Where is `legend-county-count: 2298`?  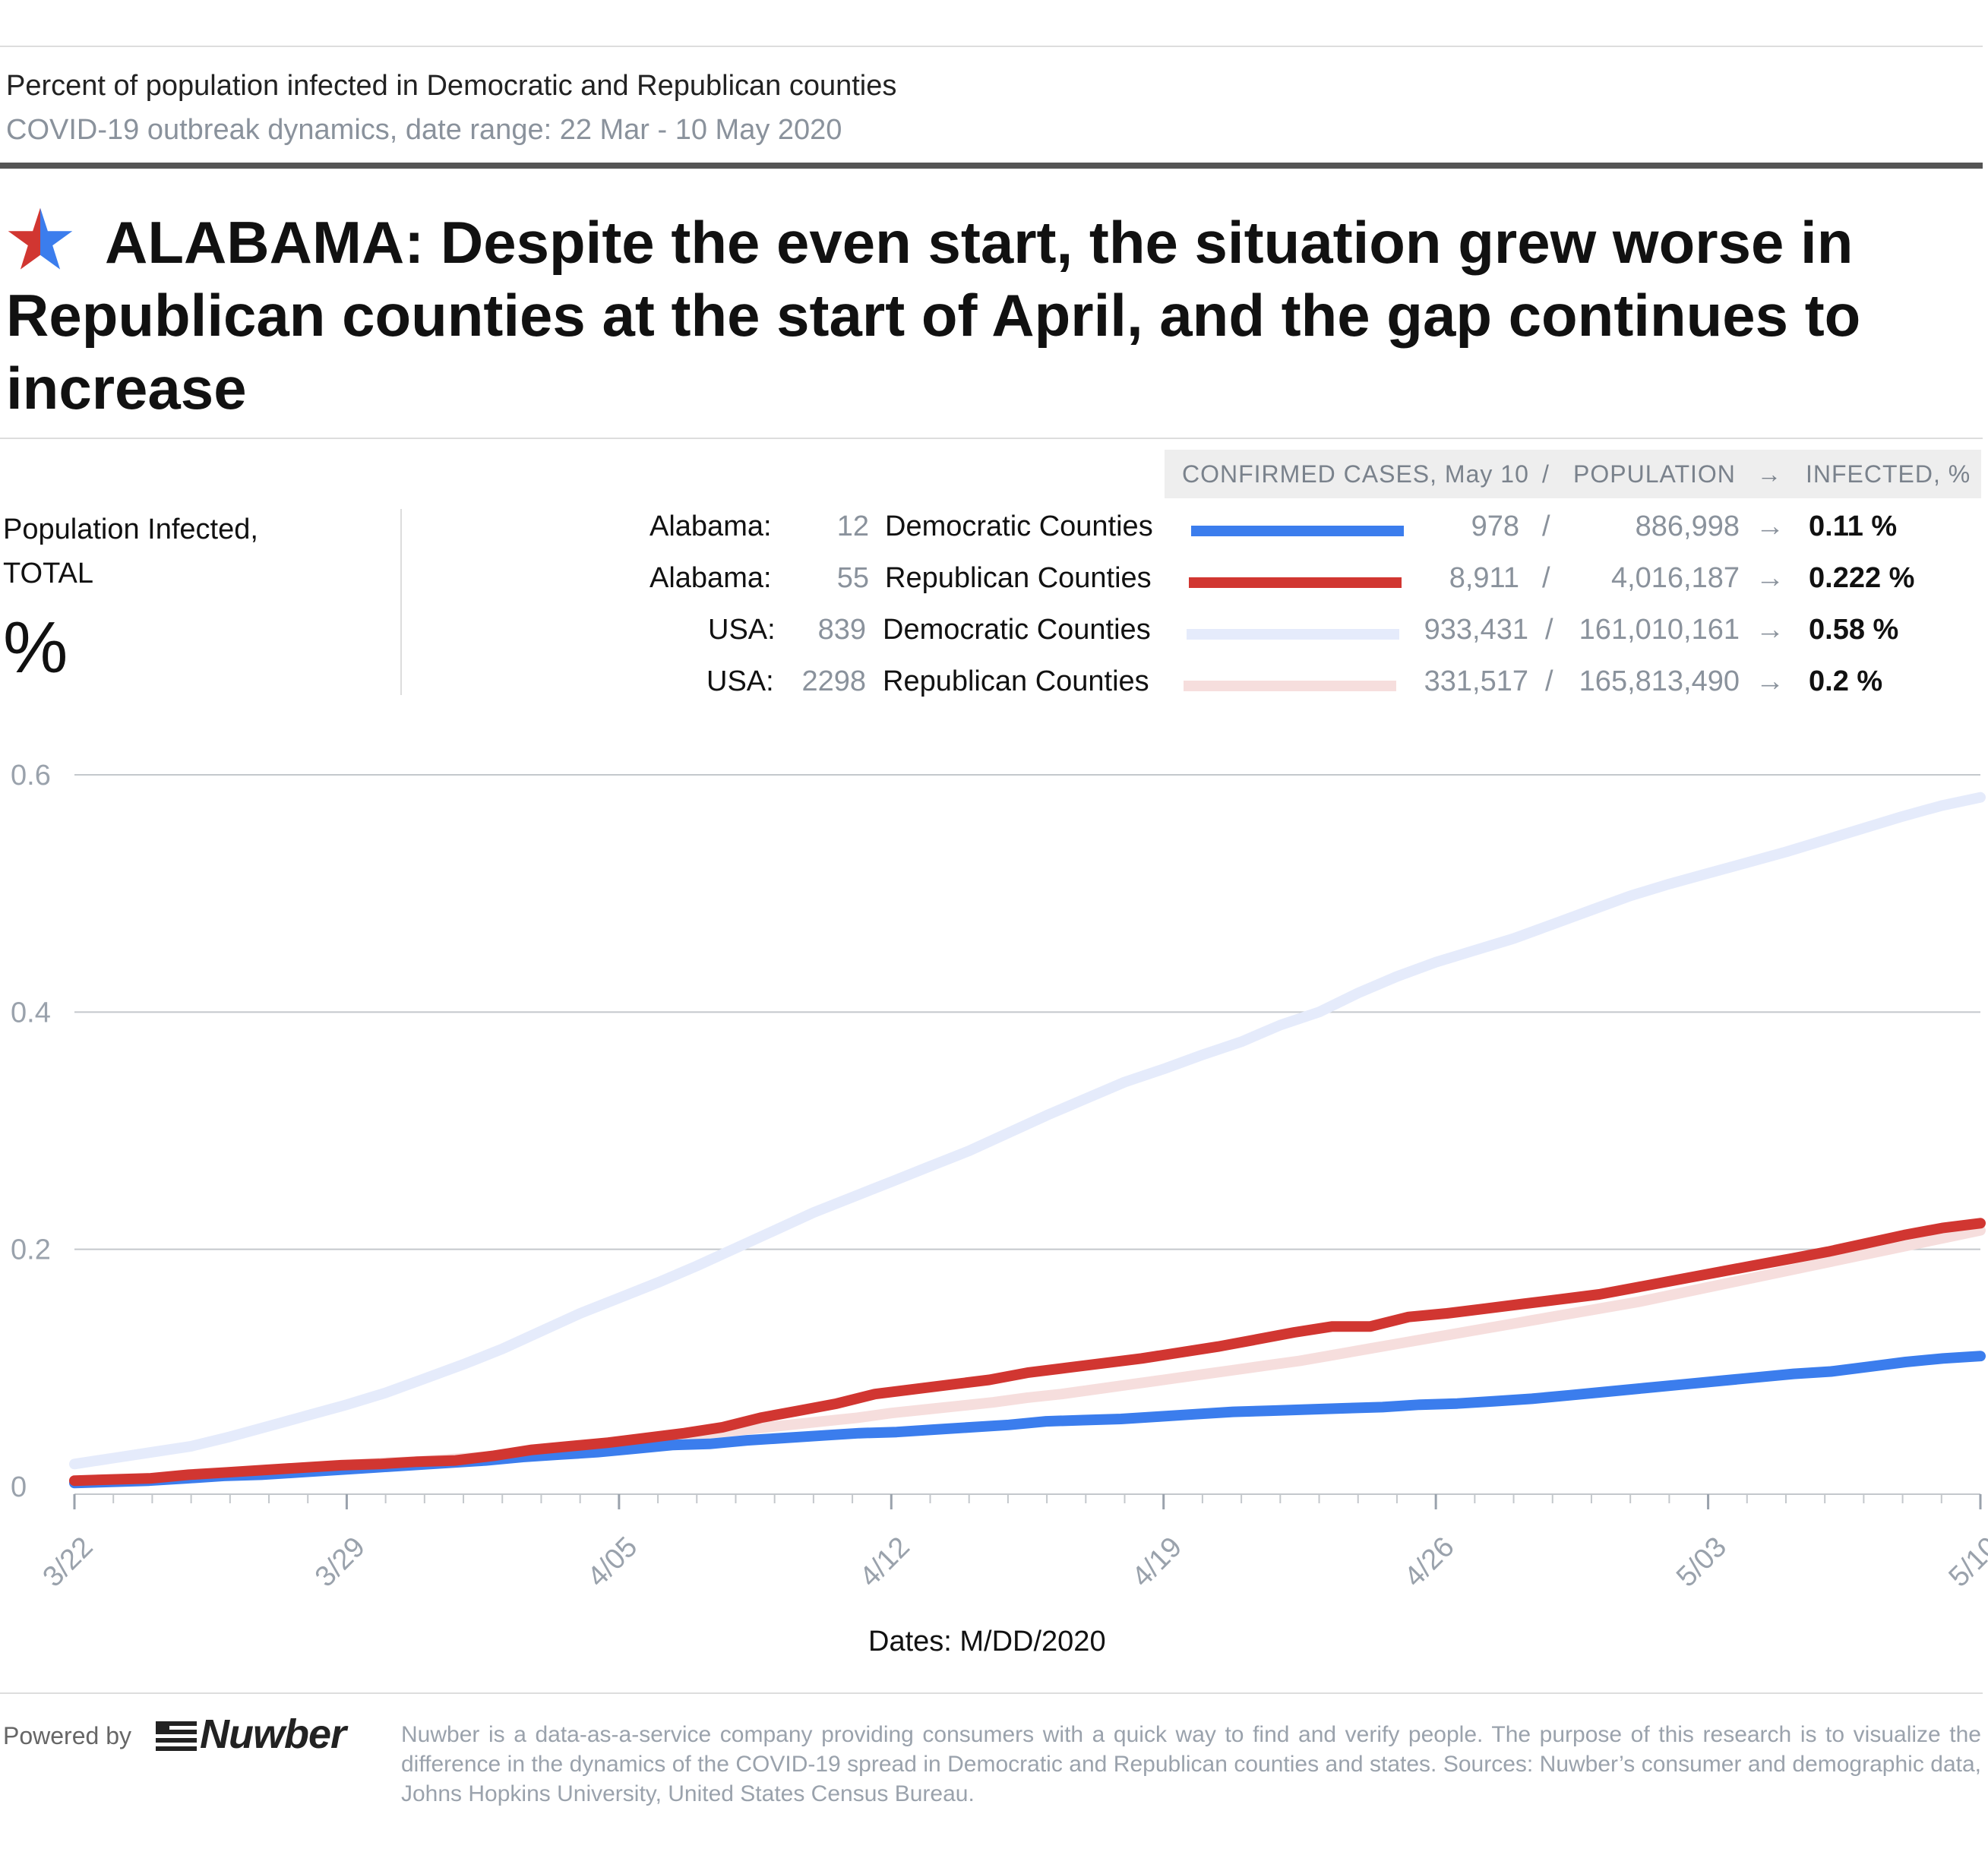 legend-county-count: 2298 is located at coordinates (833, 681).